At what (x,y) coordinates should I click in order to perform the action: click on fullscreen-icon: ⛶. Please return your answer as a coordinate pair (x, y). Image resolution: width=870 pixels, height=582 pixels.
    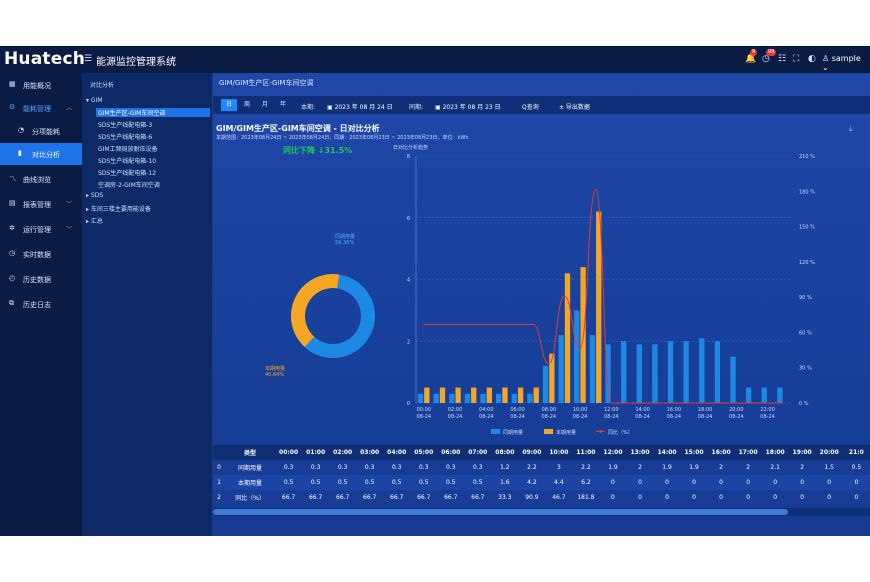
    Looking at the image, I should click on (796, 59).